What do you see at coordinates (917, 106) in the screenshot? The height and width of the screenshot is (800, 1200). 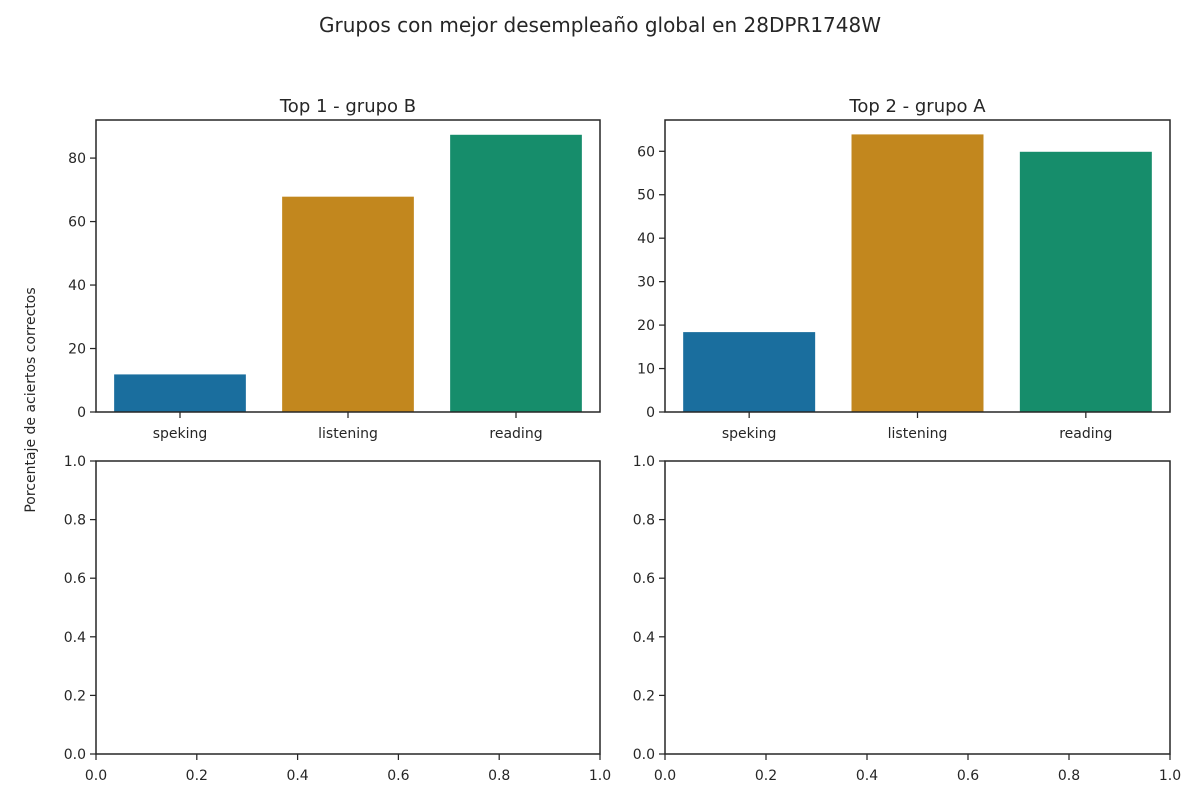 I see `subplot-title: Top 2 - grupo A` at bounding box center [917, 106].